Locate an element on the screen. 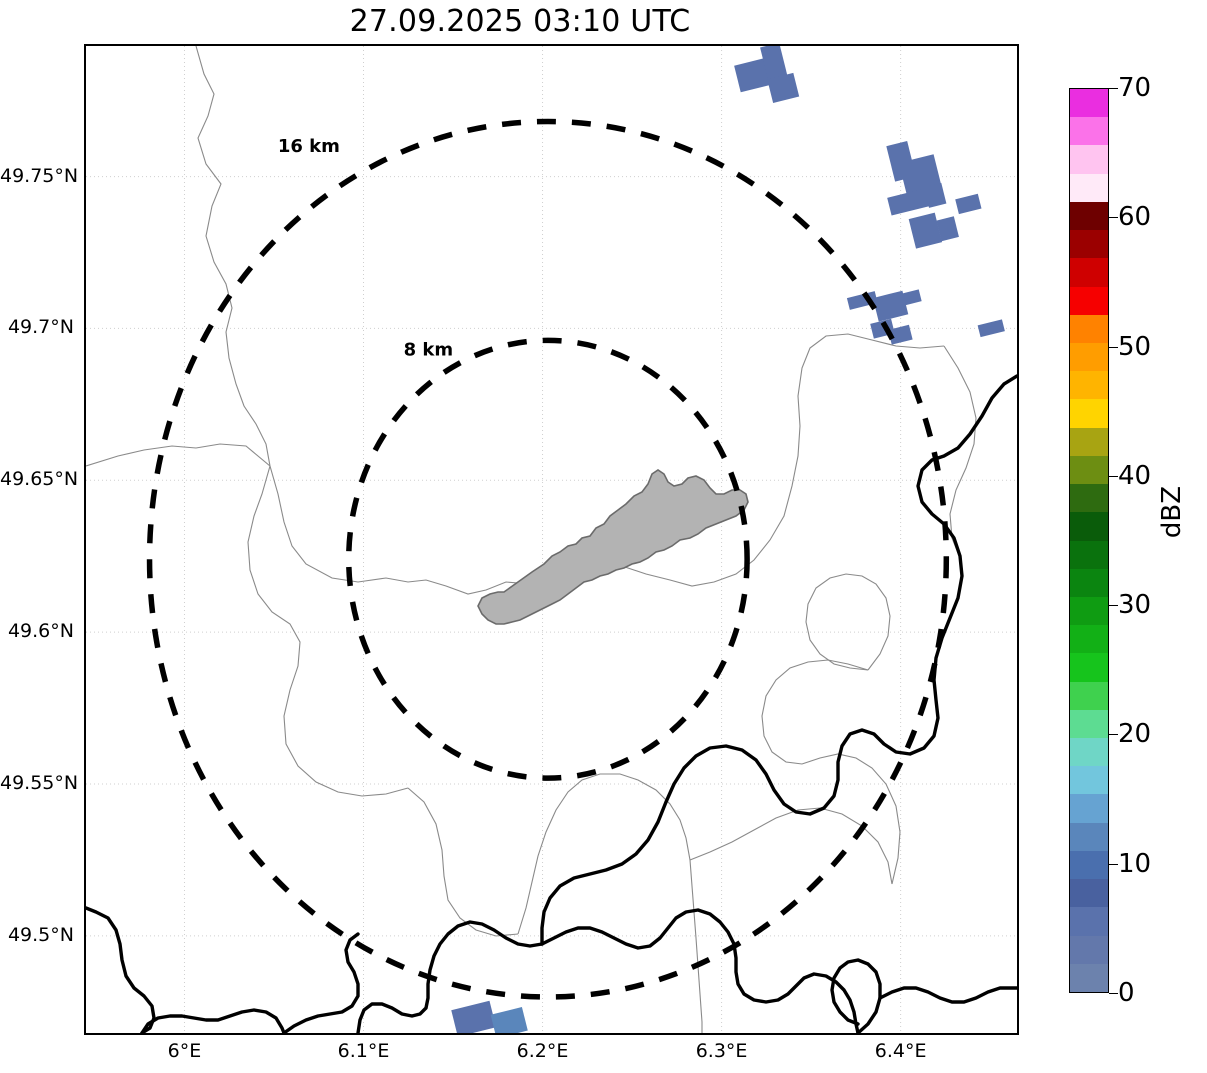 The width and height of the screenshot is (1207, 1073). lat-tick-0: 49.75°N is located at coordinates (39, 175).